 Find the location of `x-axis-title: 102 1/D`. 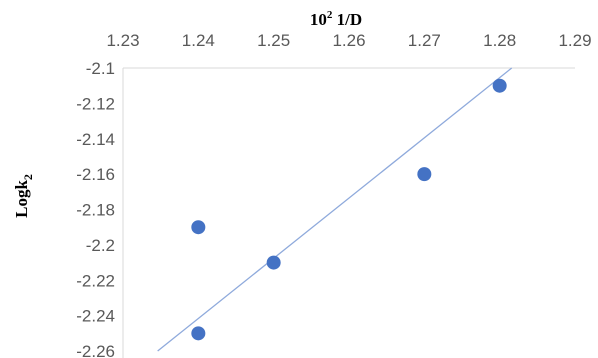

x-axis-title: 102 1/D is located at coordinates (336, 19).